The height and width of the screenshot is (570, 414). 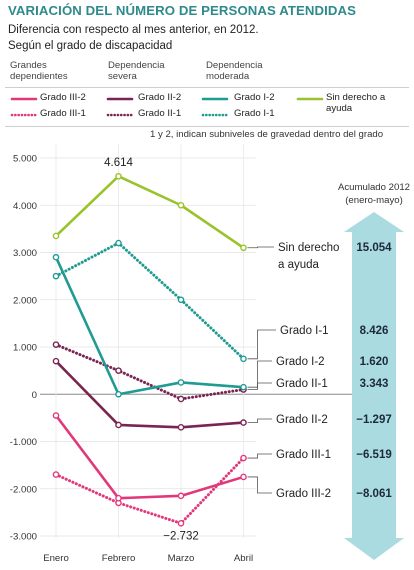 What do you see at coordinates (90, 46) in the screenshot?
I see `chart-subtitle-2: Según el grado de discapacidad` at bounding box center [90, 46].